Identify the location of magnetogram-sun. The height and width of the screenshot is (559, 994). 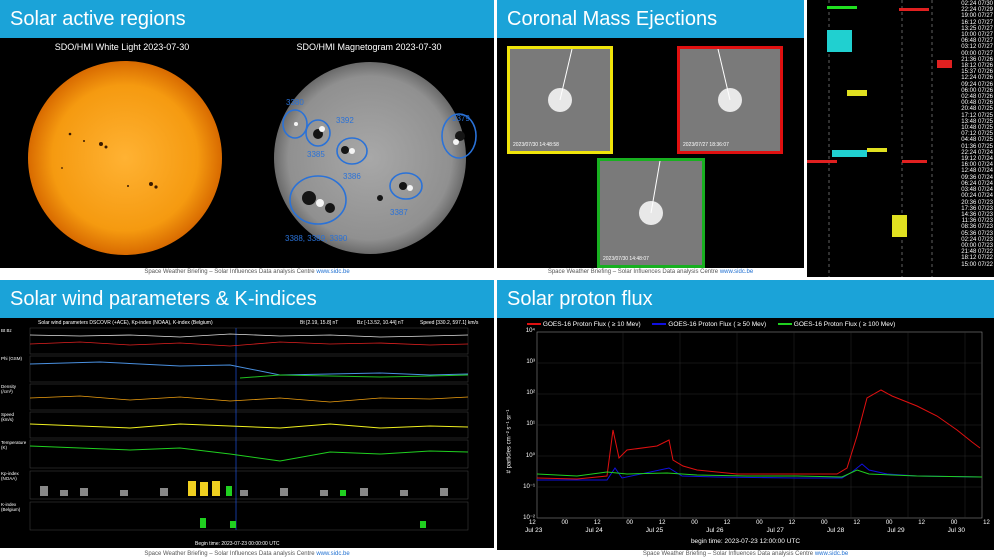
(375, 158).